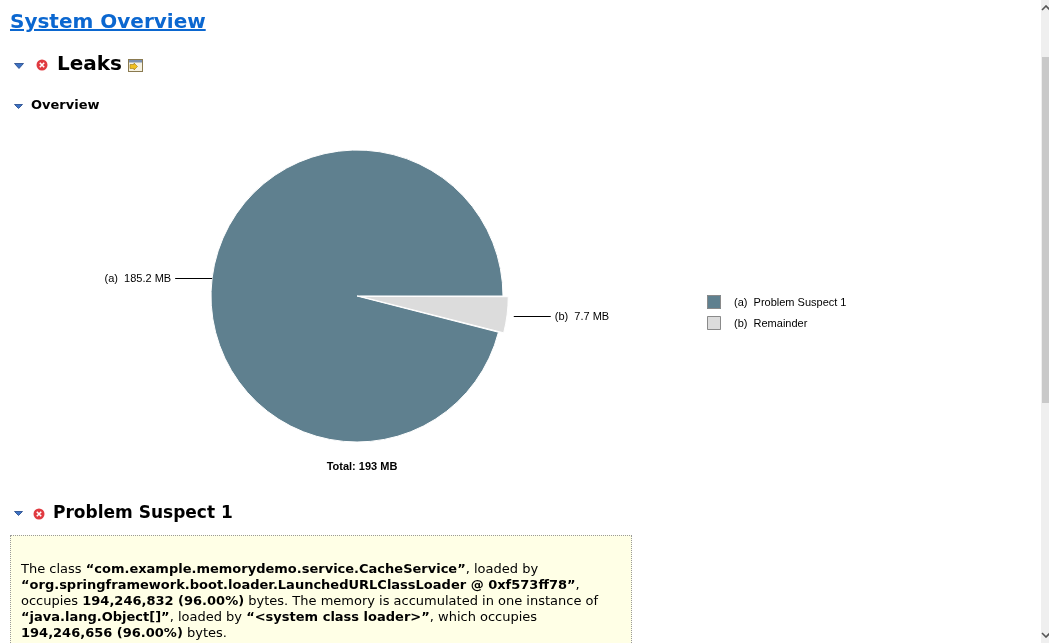 The width and height of the screenshot is (1049, 643). Describe the element at coordinates (138, 278) in the screenshot. I see `data-label: (a) 185.2 MB` at that location.